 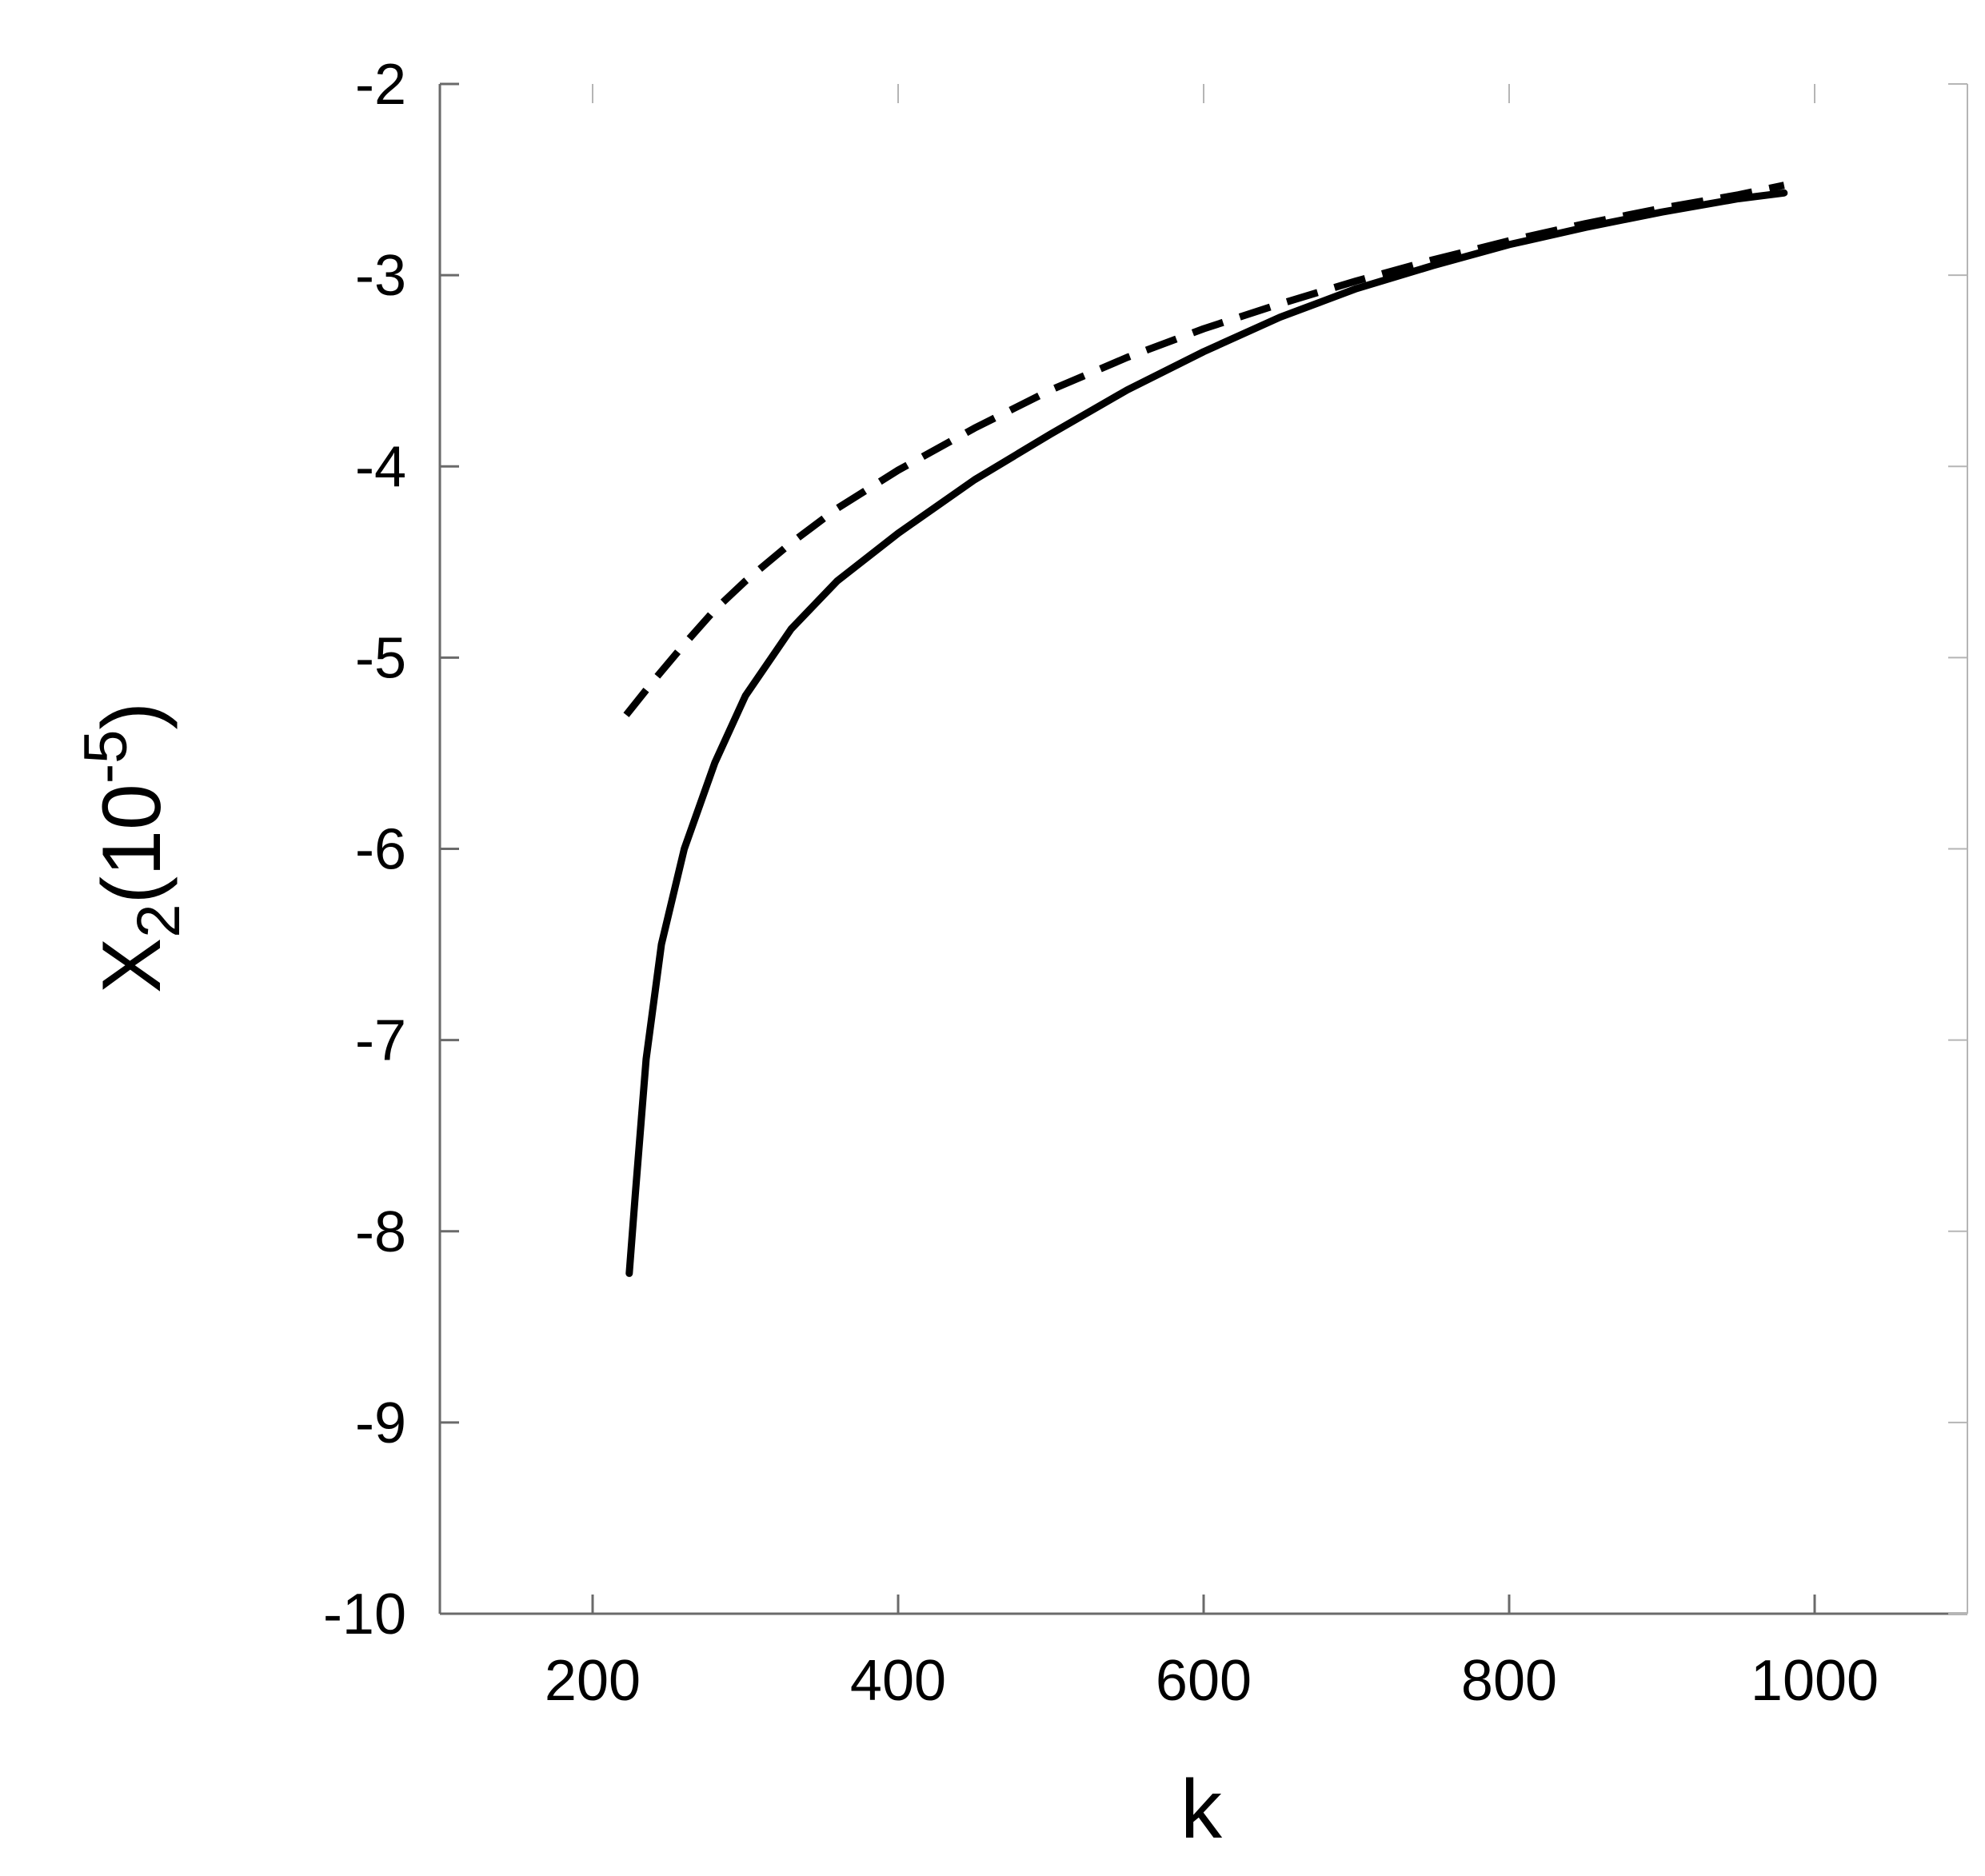 What do you see at coordinates (364, 1615) in the screenshot?
I see `y-tick-label: -10` at bounding box center [364, 1615].